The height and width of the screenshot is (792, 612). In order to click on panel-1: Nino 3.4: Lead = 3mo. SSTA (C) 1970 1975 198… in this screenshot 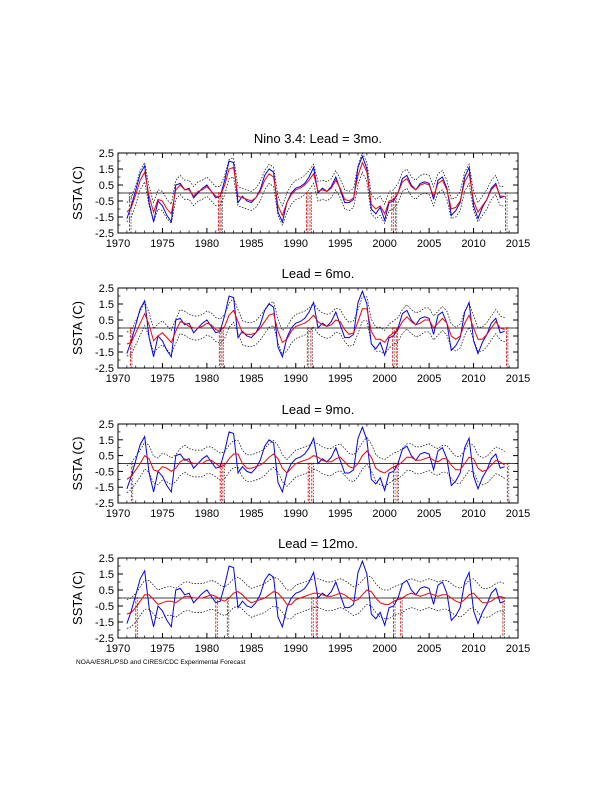, I will do `click(300, 190)`.